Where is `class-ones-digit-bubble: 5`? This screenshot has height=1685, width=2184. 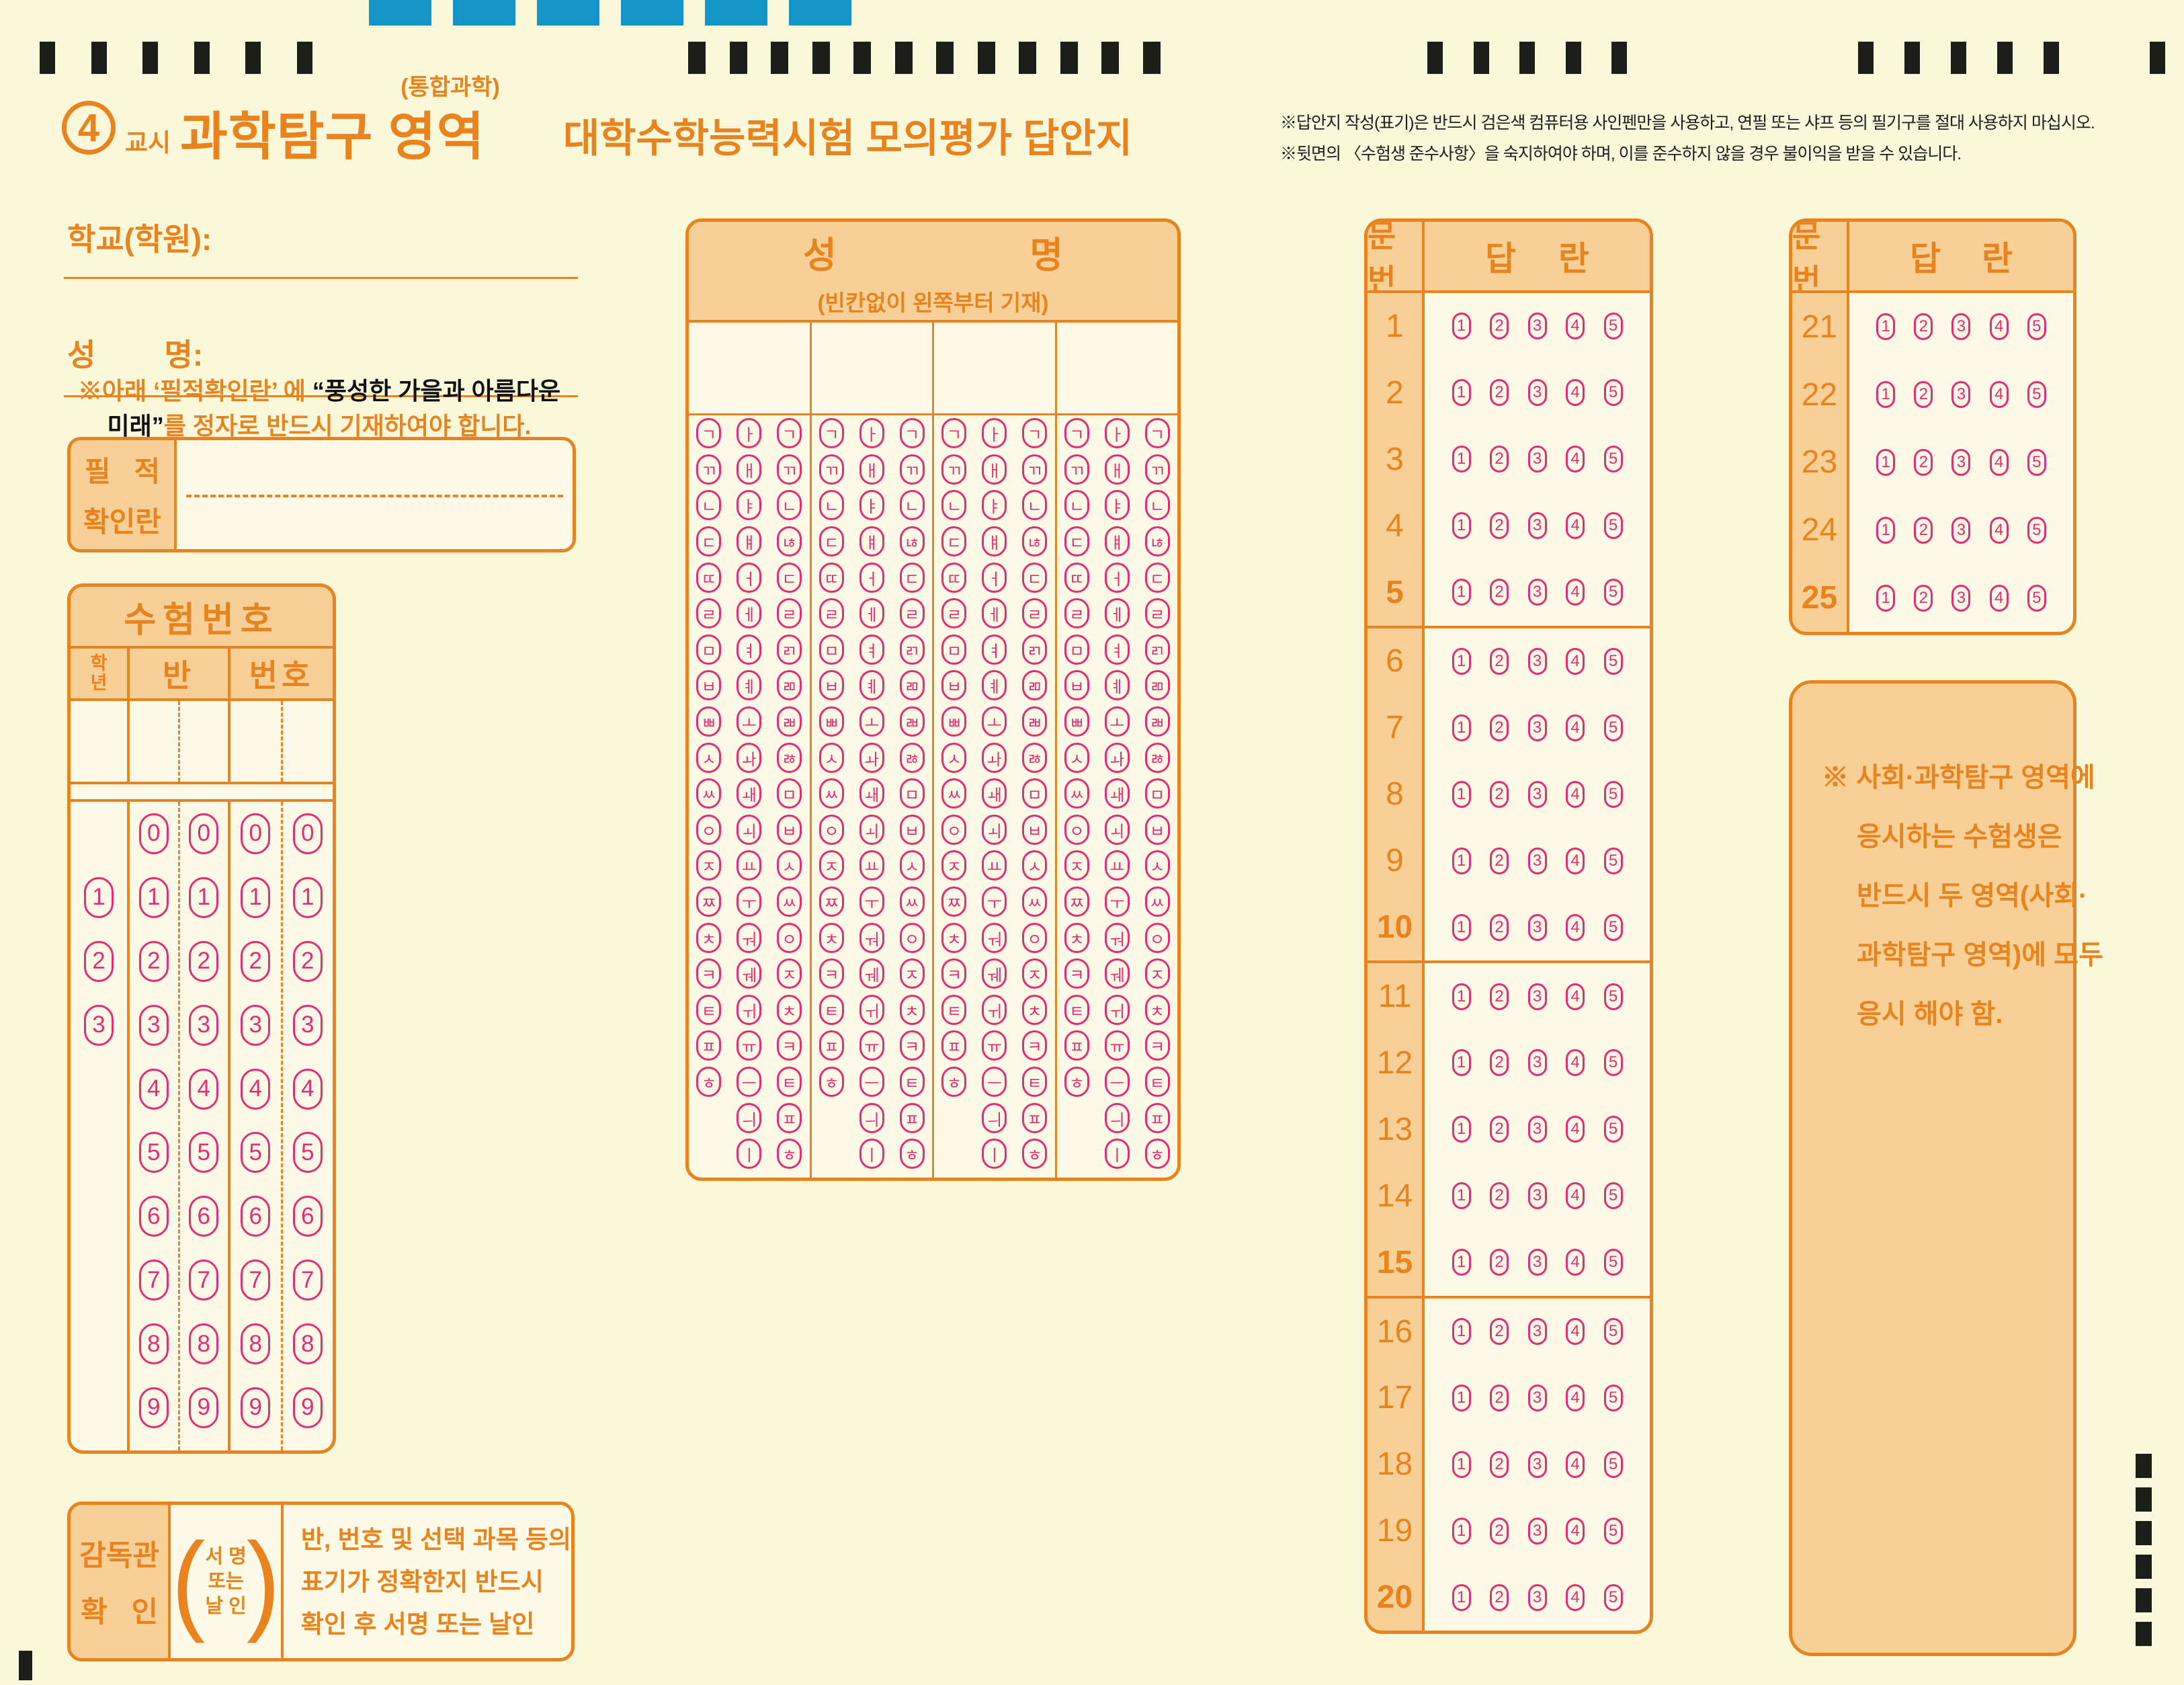 class-ones-digit-bubble: 5 is located at coordinates (204, 1153).